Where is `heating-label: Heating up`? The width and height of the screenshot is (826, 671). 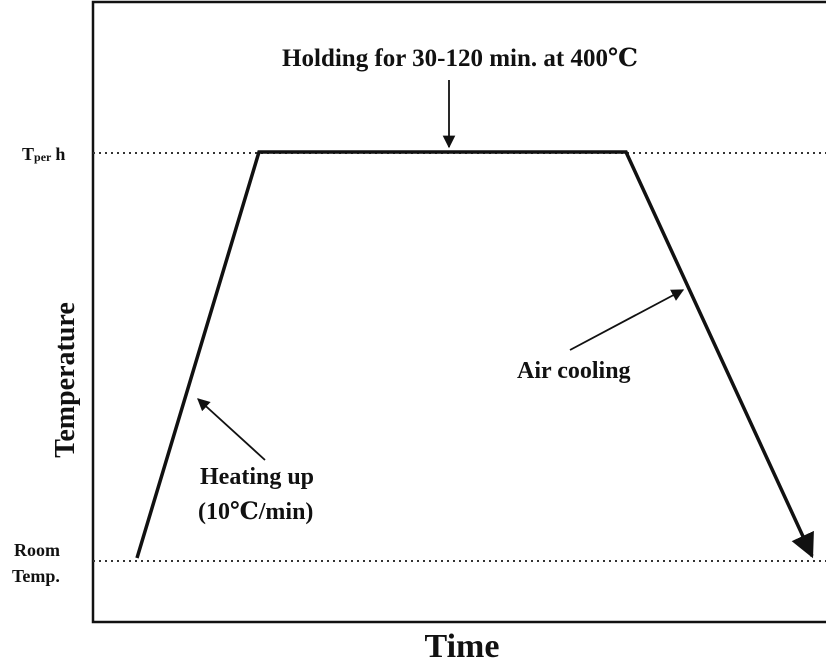 heating-label: Heating up is located at coordinates (257, 477).